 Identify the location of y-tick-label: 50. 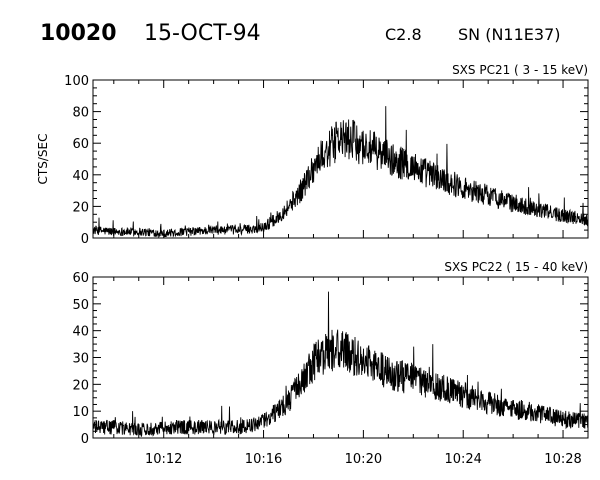
(80, 305).